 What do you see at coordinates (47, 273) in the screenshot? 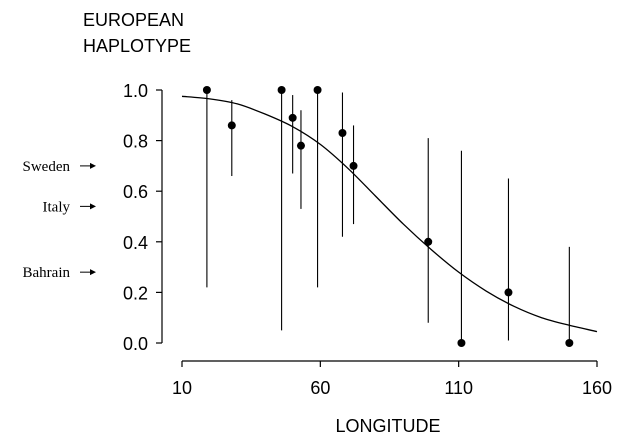
I see `annotation-label: Bahrain` at bounding box center [47, 273].